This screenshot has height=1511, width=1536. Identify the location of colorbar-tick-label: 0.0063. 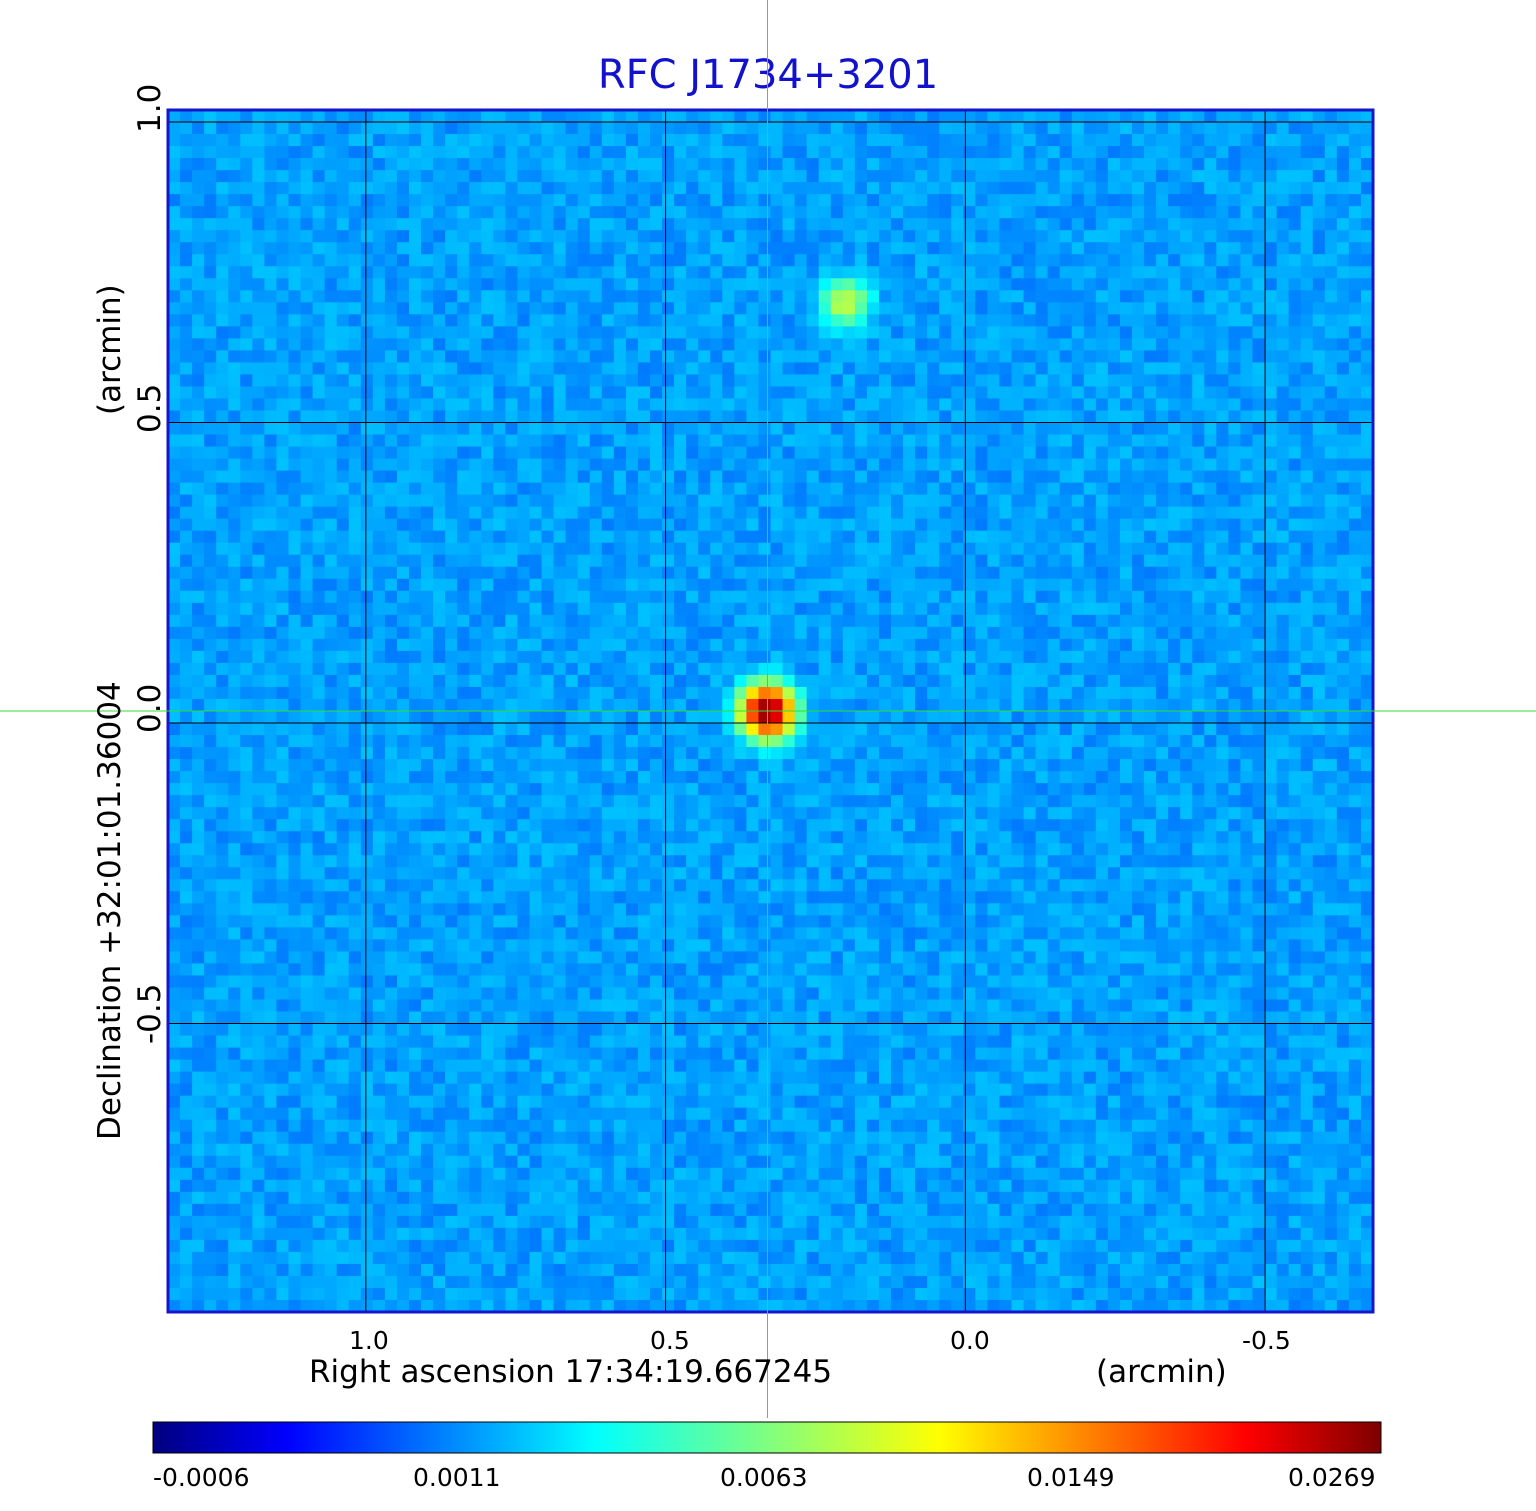
(764, 1477).